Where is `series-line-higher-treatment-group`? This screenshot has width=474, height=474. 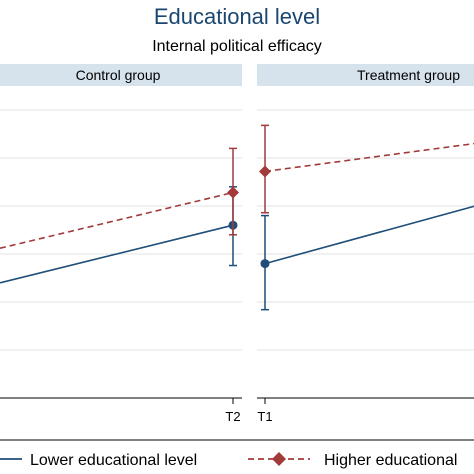
series-line-higher-treatment-group is located at coordinates (369, 157).